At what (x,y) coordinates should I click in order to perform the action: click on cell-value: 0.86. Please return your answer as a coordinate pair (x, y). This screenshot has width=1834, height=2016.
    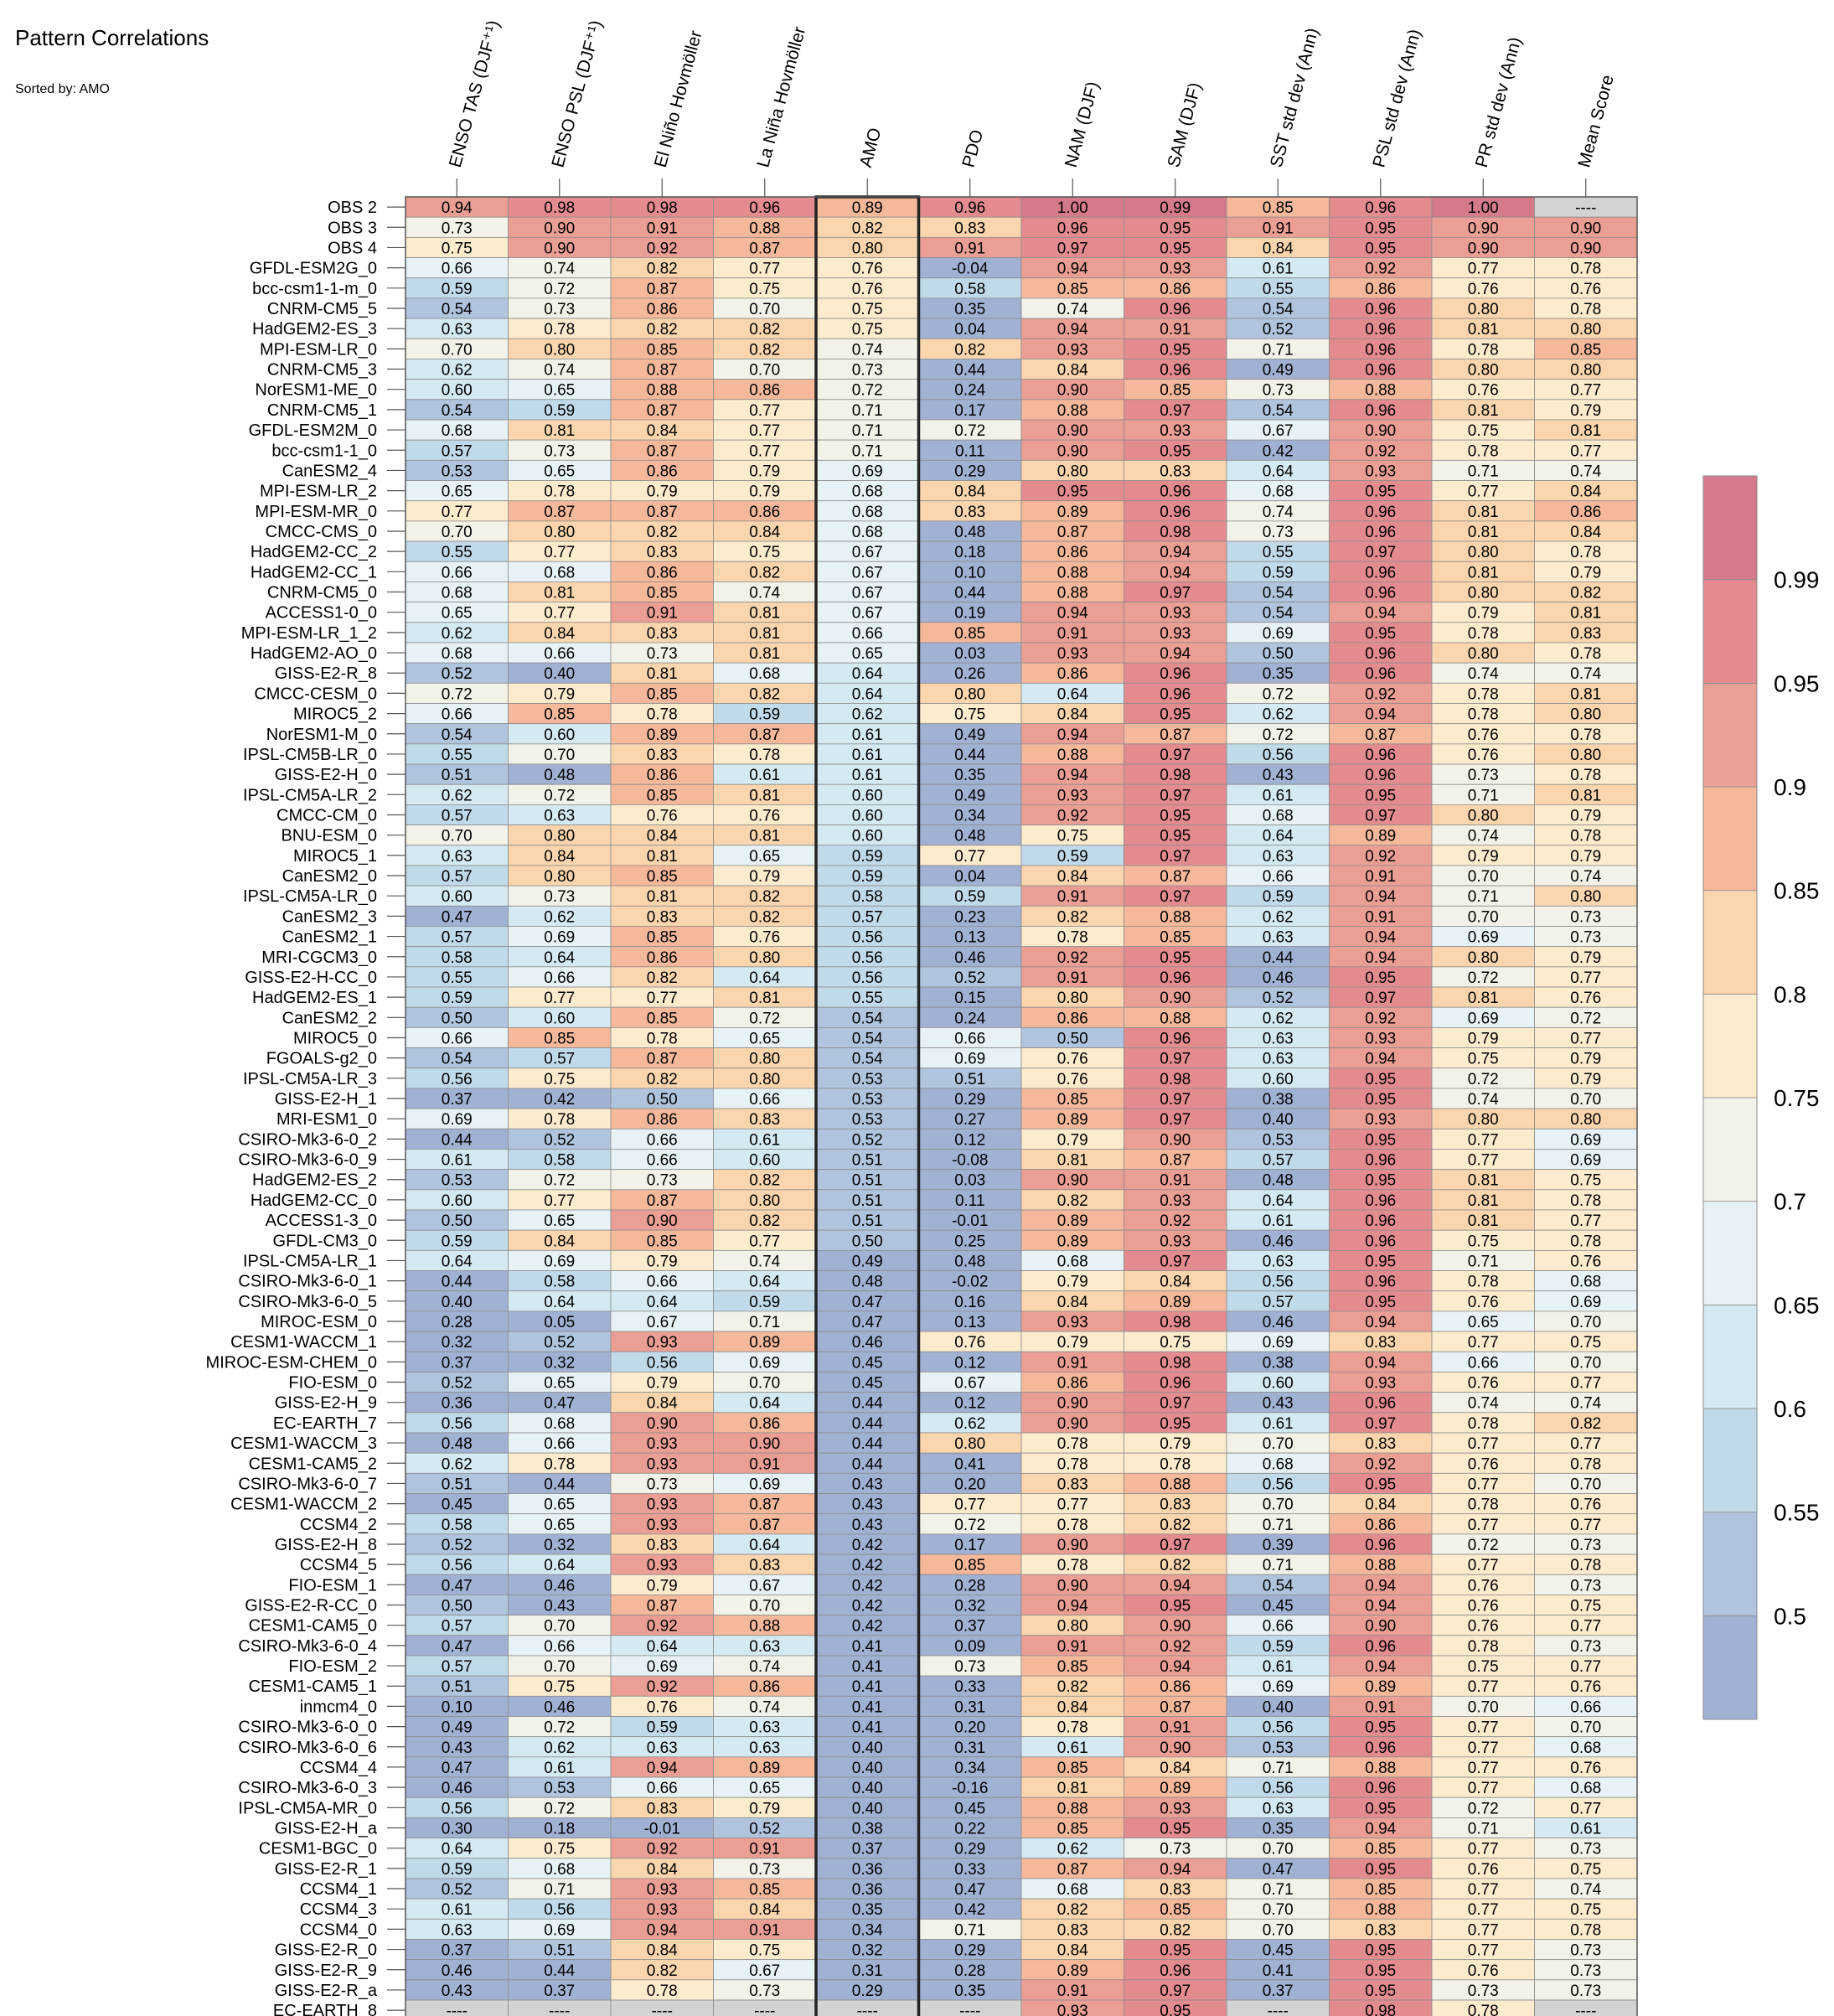
    Looking at the image, I should click on (1175, 289).